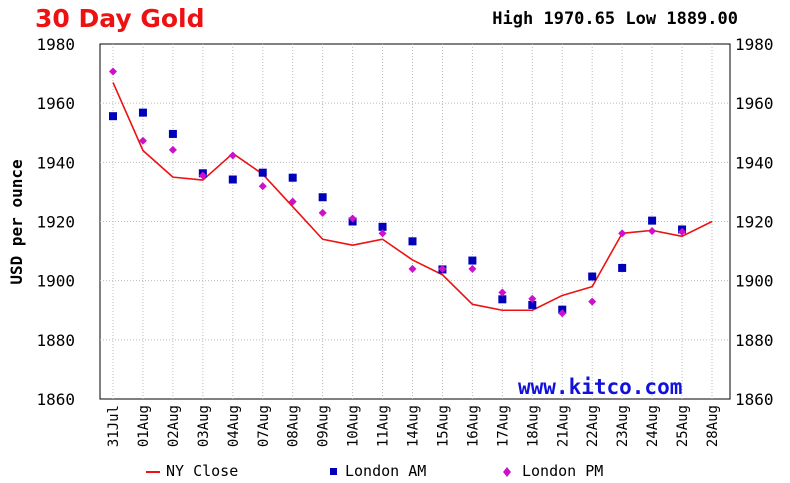  What do you see at coordinates (593, 426) in the screenshot?
I see `x-tick-label: 22Aug` at bounding box center [593, 426].